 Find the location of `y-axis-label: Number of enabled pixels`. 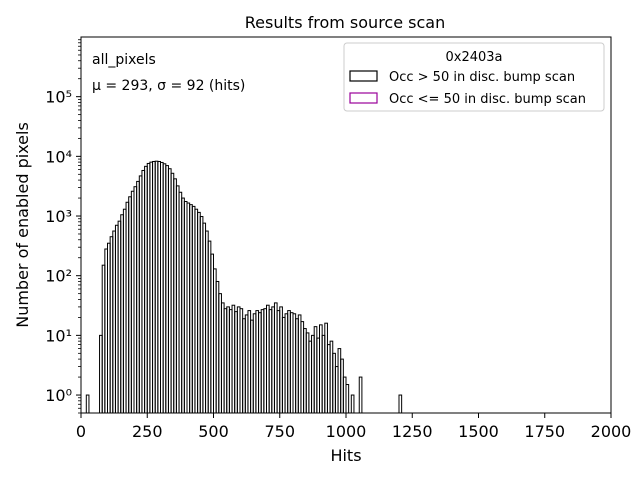

y-axis-label: Number of enabled pixels is located at coordinates (22, 225).